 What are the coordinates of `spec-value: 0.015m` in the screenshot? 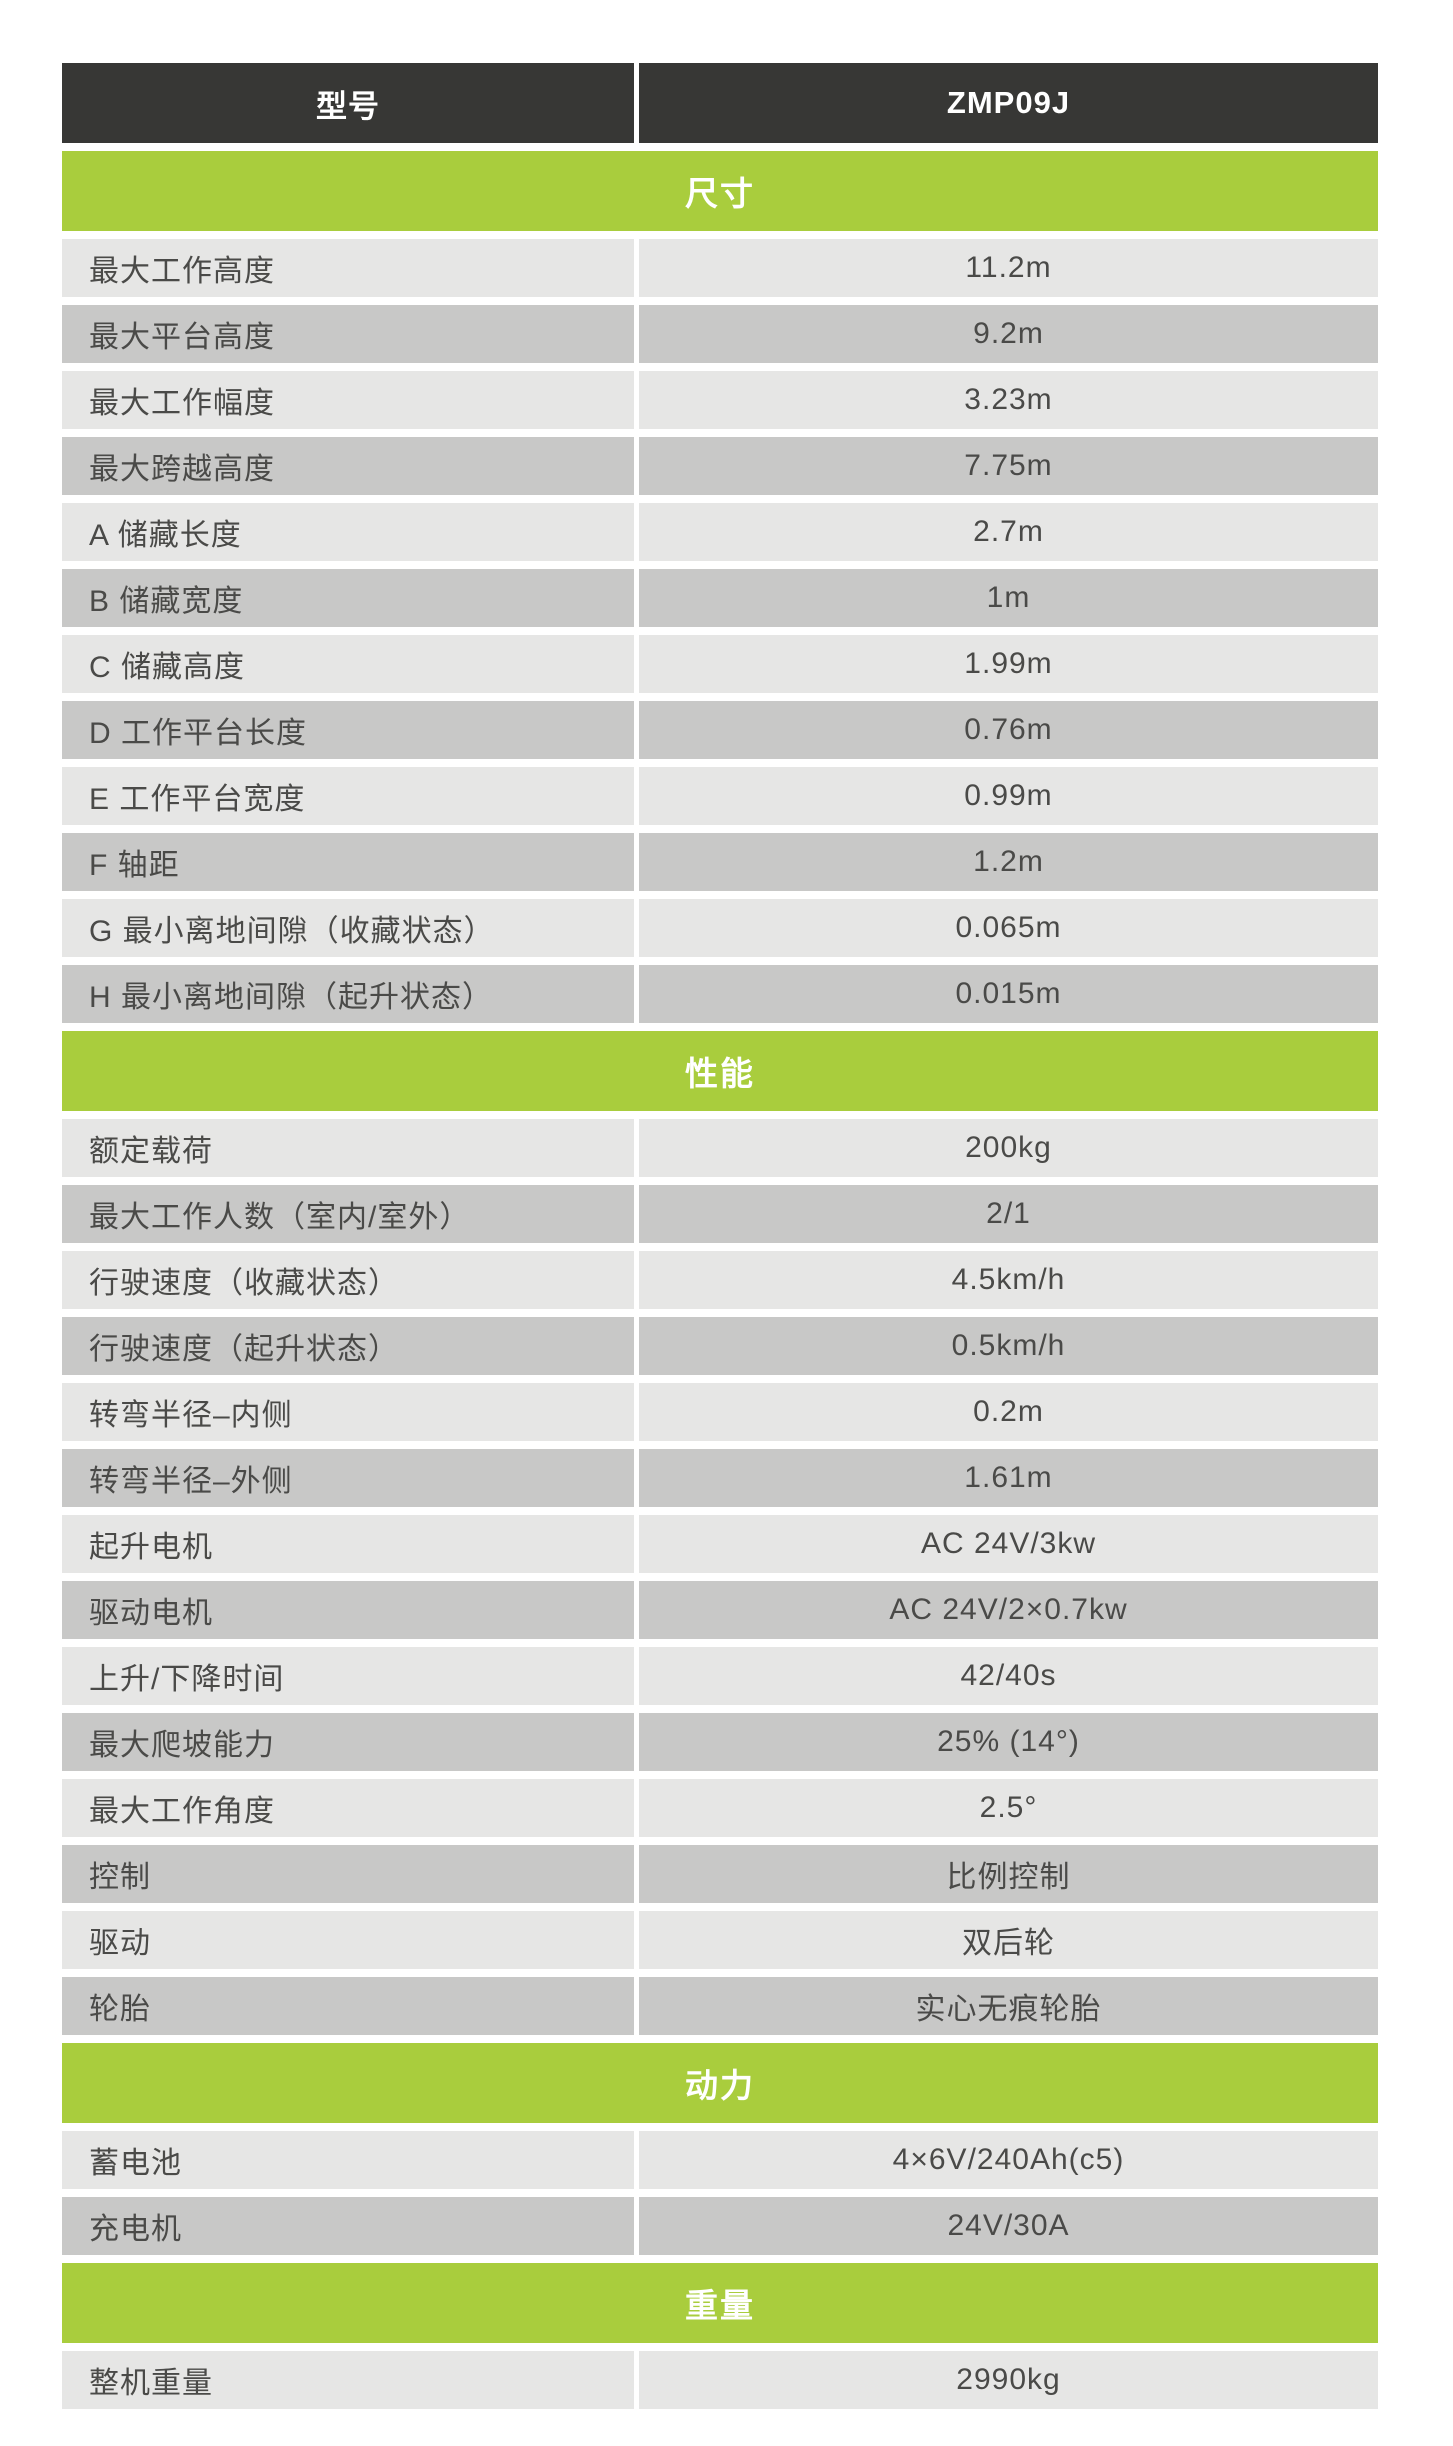 It's located at (1008, 994).